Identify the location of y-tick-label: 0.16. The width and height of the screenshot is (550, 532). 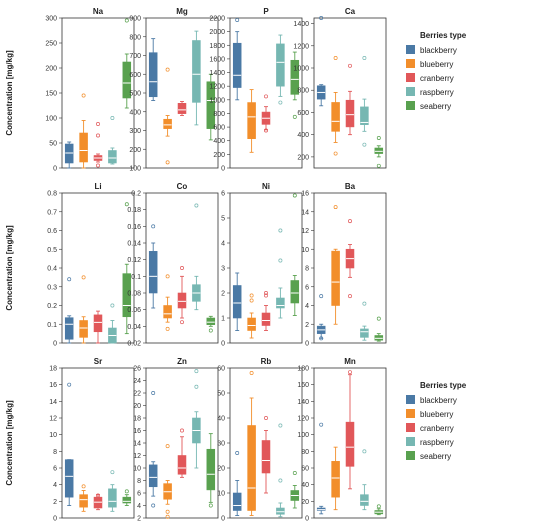
(134, 227).